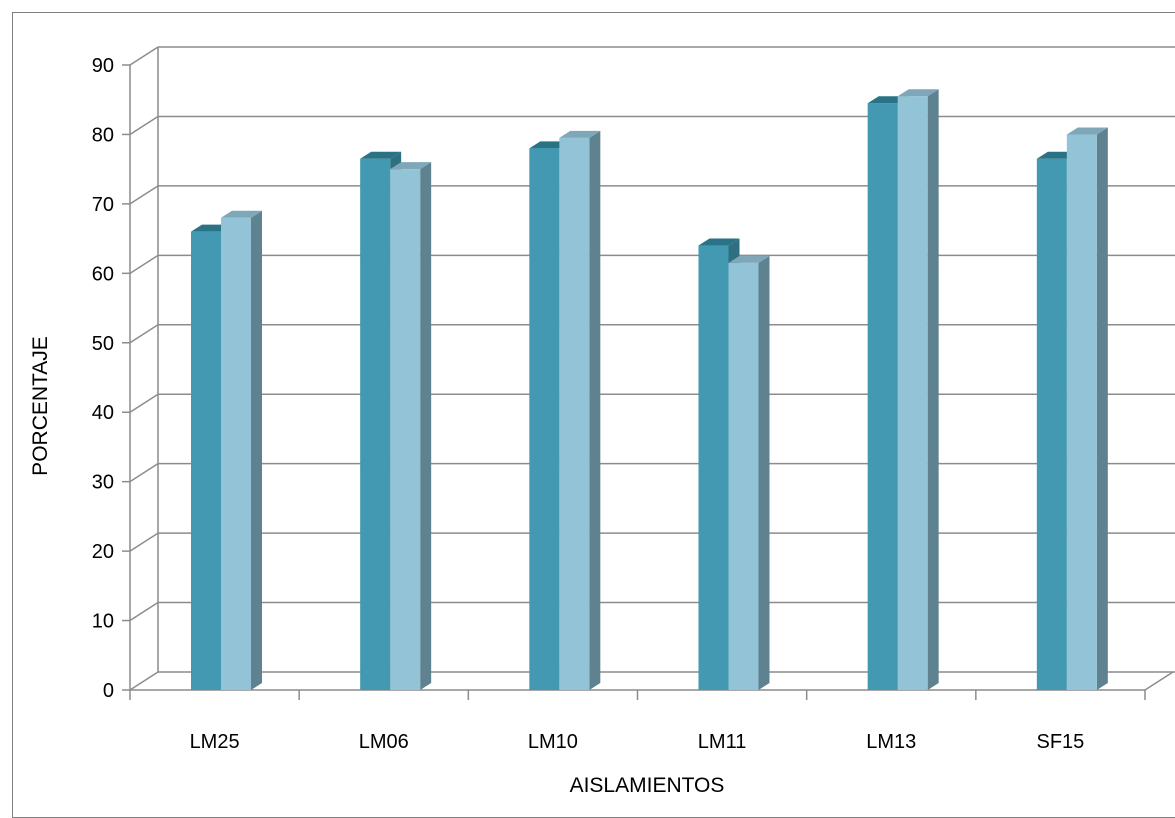 This screenshot has height=818, width=1175. What do you see at coordinates (1159, 681) in the screenshot?
I see `floor-right-edge` at bounding box center [1159, 681].